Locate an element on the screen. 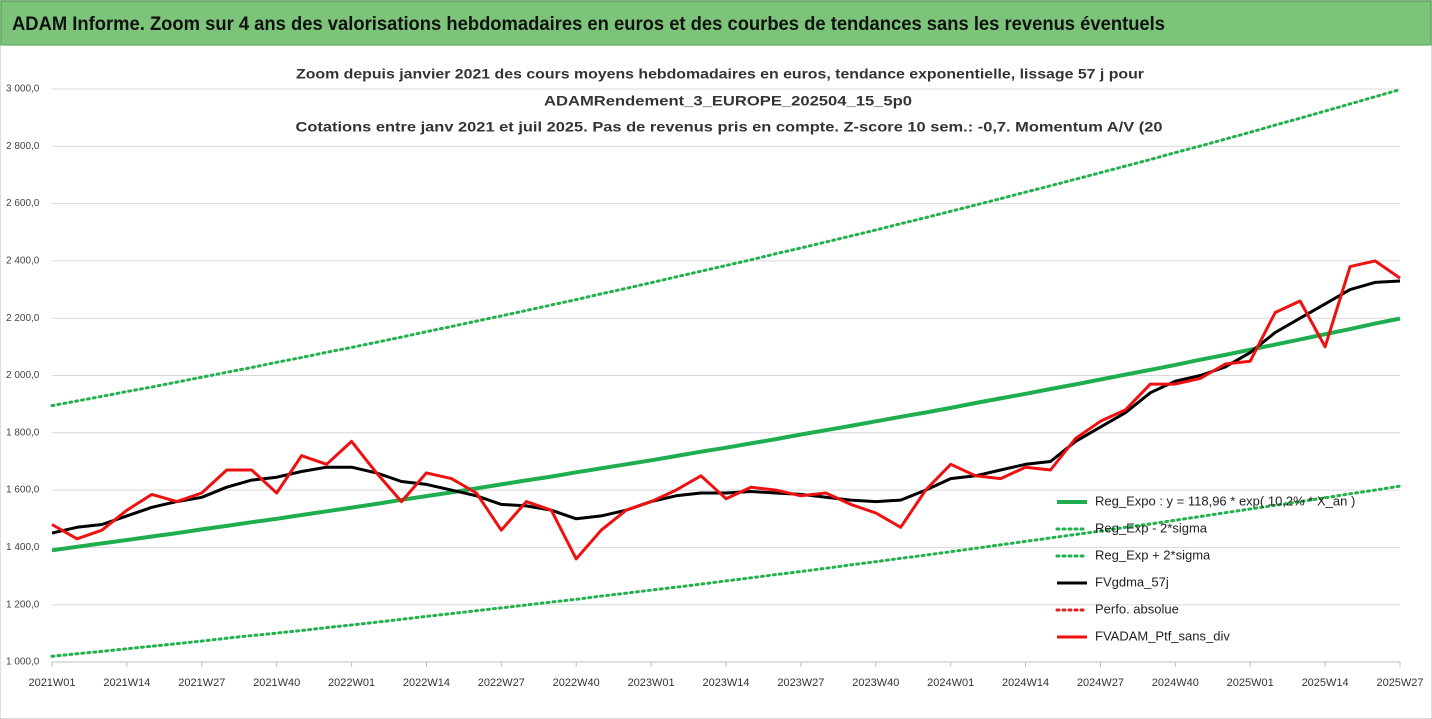 The width and height of the screenshot is (1432, 719). x-tick-label: 2021W27 is located at coordinates (201, 683).